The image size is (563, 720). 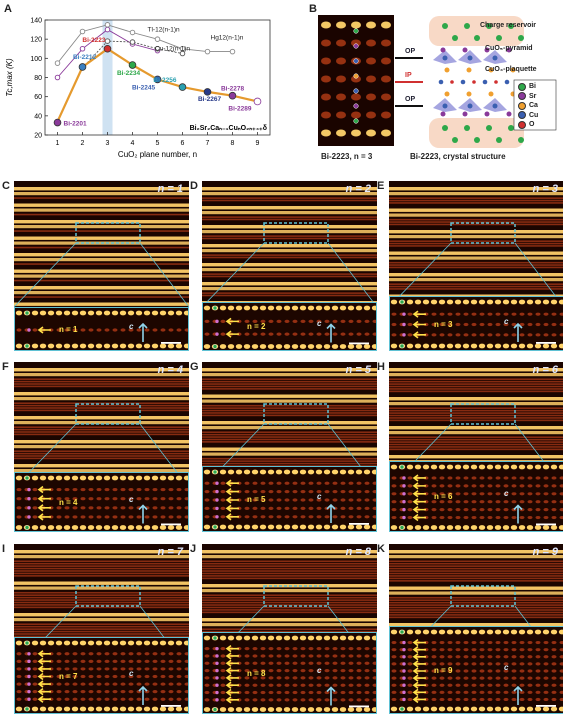 What do you see at coordinates (508, 25) in the screenshot?
I see `charge-reservoir-label: Charge reservoir` at bounding box center [508, 25].